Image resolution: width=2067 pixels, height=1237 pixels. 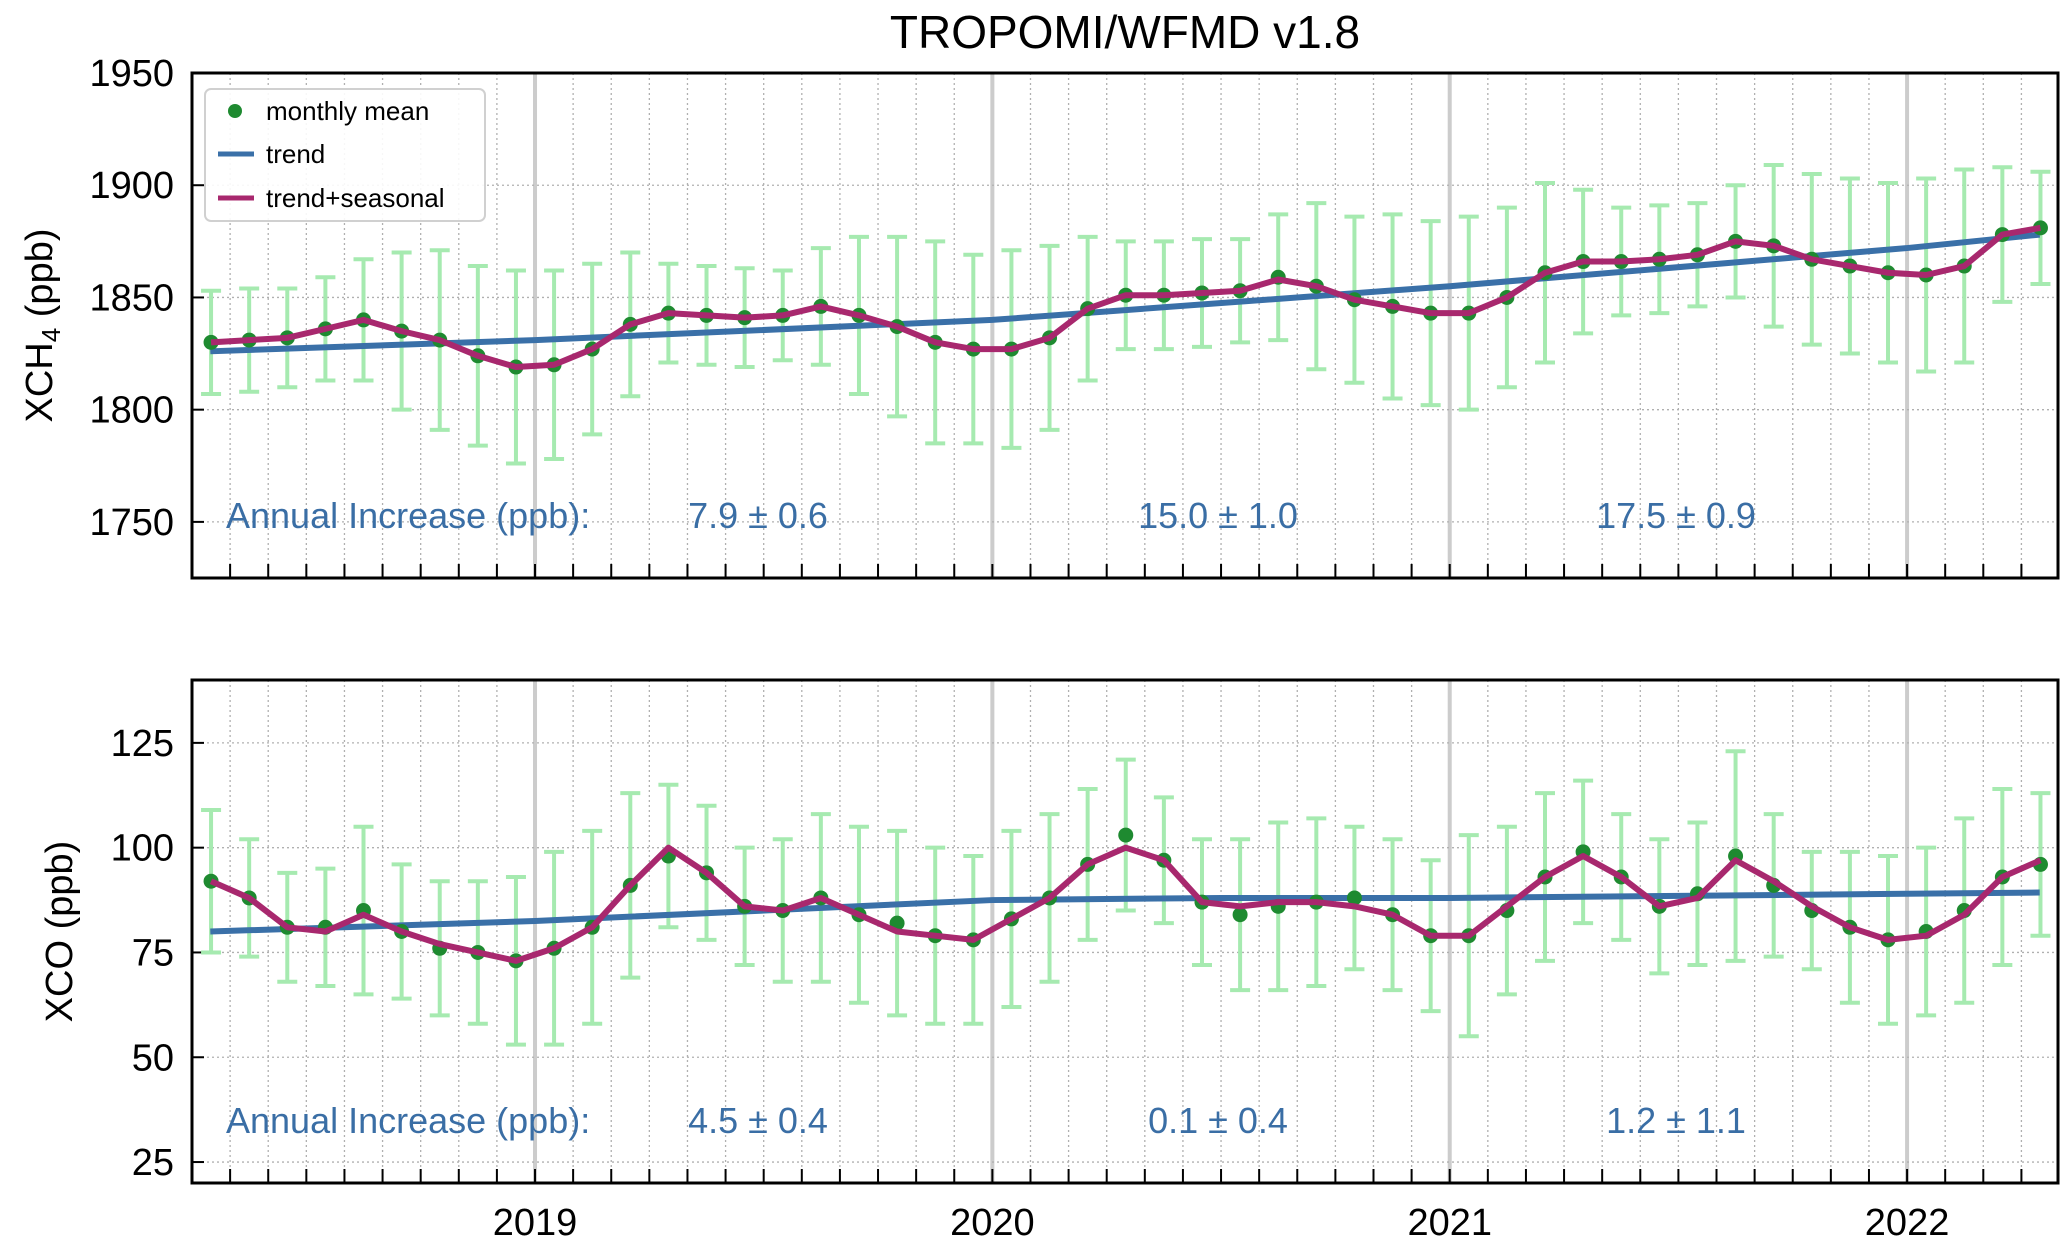 What do you see at coordinates (1676, 1120) in the screenshot?
I see `annual-increase-value: 1.2 ± 1.1` at bounding box center [1676, 1120].